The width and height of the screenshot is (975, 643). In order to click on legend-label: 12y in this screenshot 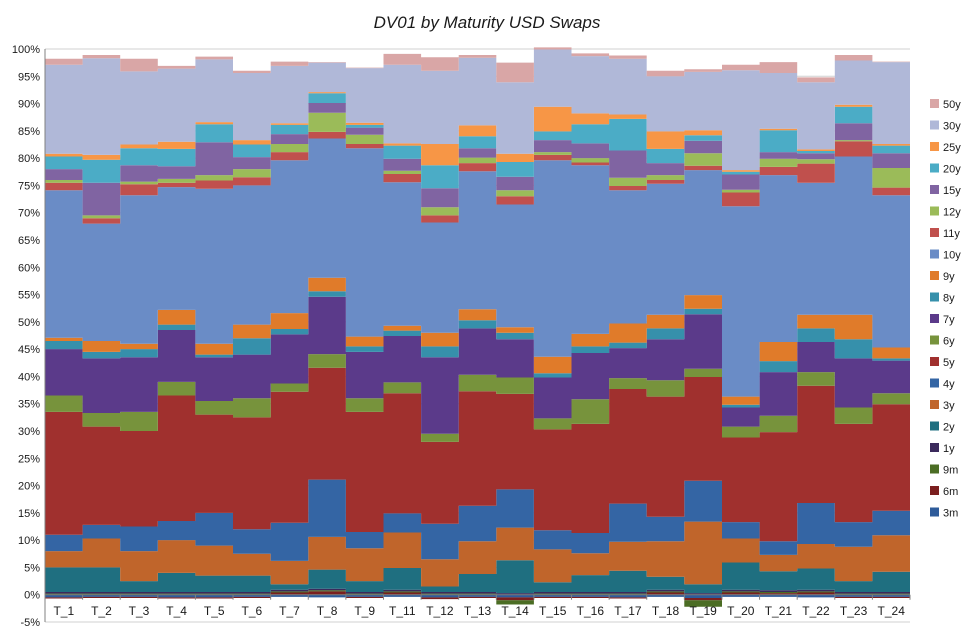, I will do `click(952, 213)`.